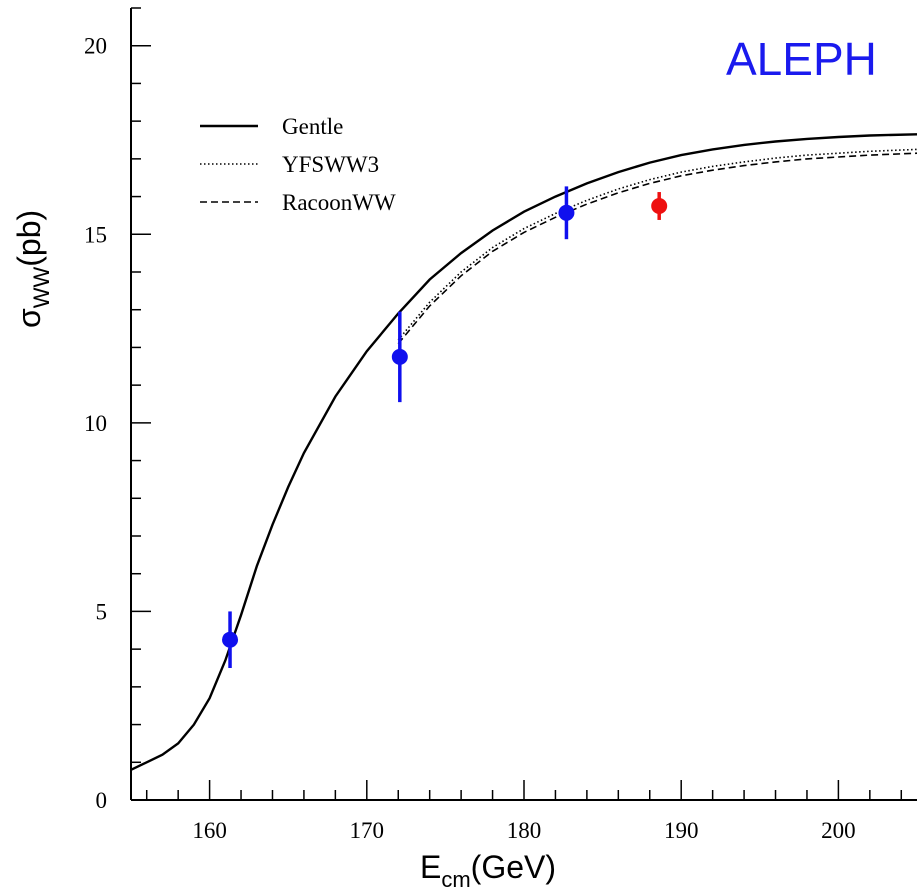  What do you see at coordinates (801, 59) in the screenshot?
I see `experiment-label: ALEPH` at bounding box center [801, 59].